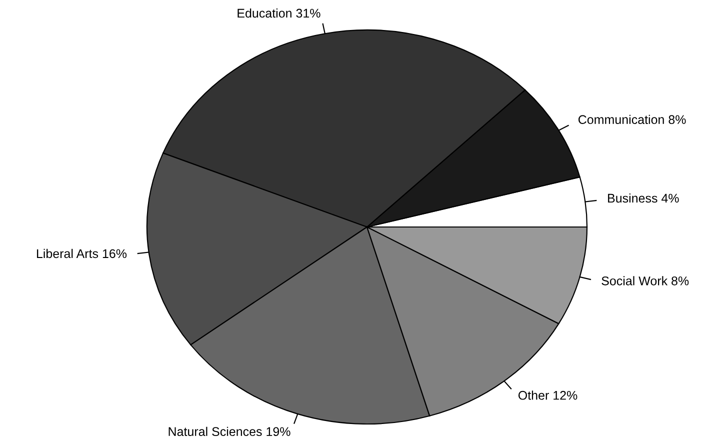  Describe the element at coordinates (632, 119) in the screenshot. I see `slice-label: Communication 8%` at that location.